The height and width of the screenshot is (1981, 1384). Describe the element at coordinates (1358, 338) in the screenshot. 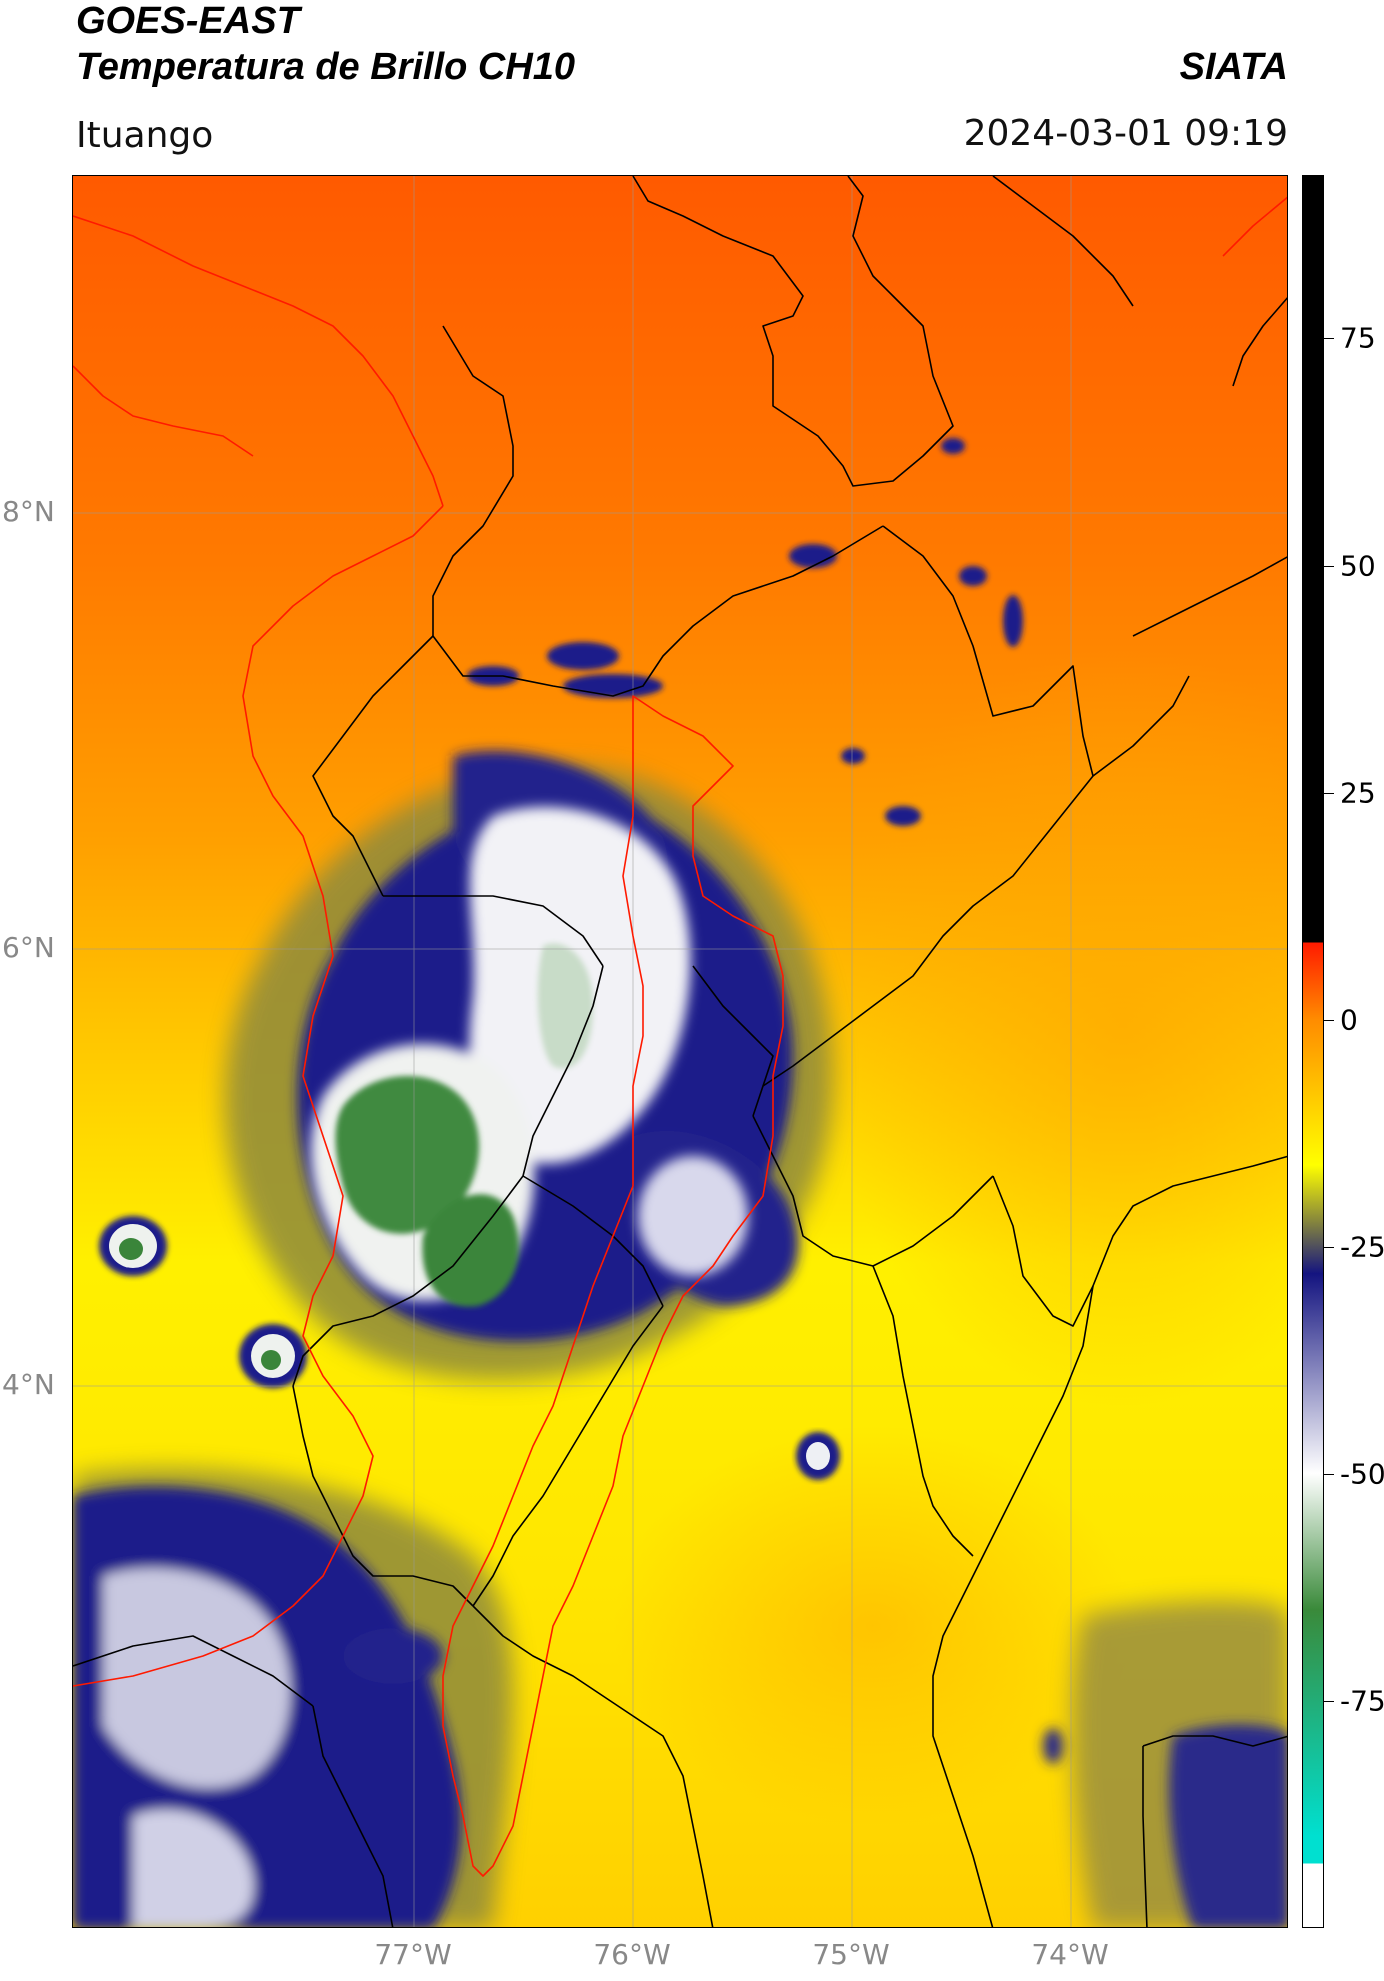

I see `colorbar-tick-label: 75` at that location.